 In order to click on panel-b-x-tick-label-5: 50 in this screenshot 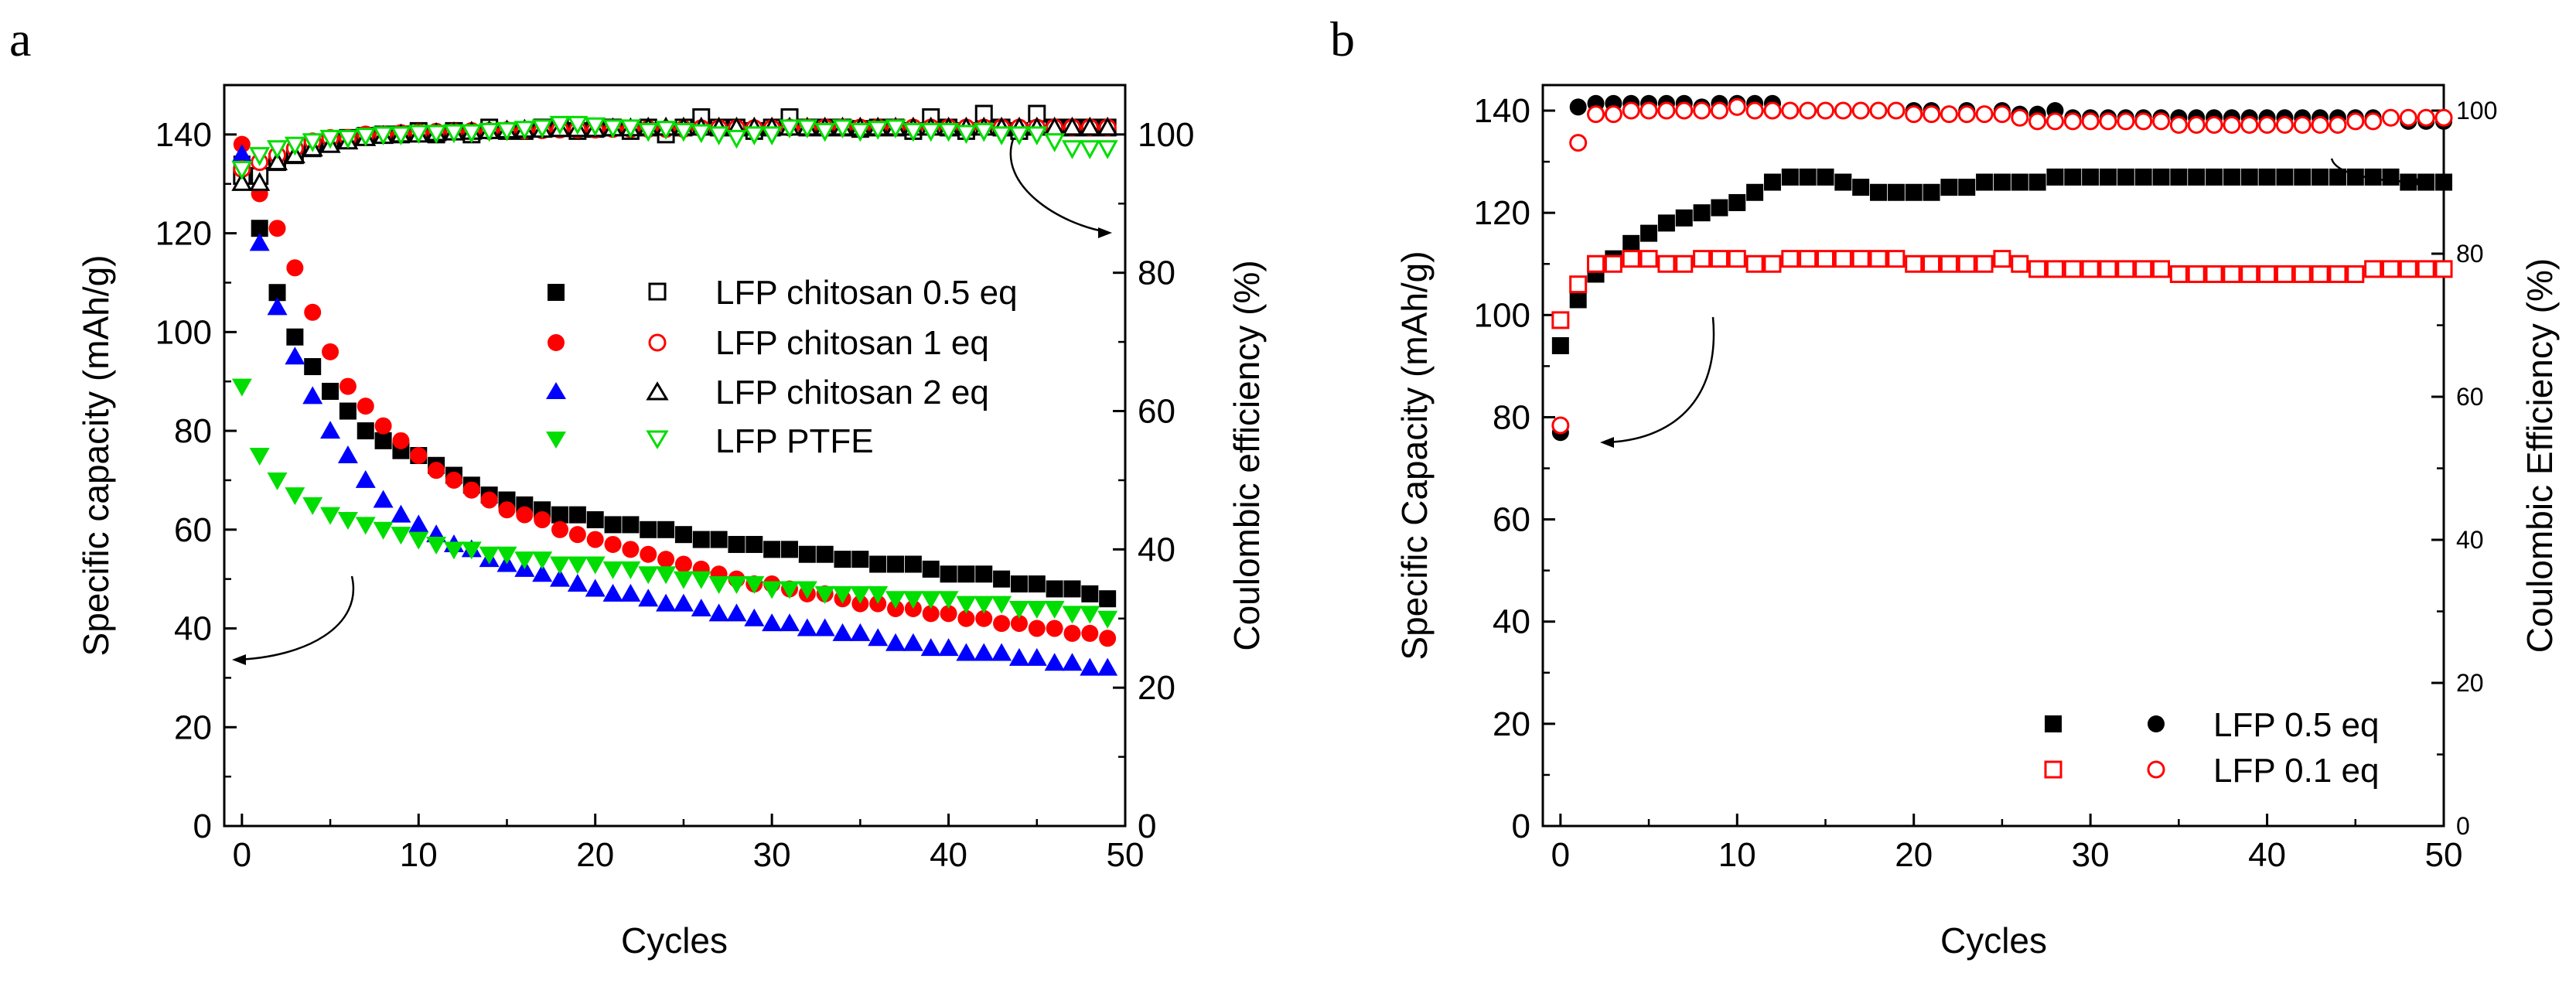, I will do `click(2444, 855)`.